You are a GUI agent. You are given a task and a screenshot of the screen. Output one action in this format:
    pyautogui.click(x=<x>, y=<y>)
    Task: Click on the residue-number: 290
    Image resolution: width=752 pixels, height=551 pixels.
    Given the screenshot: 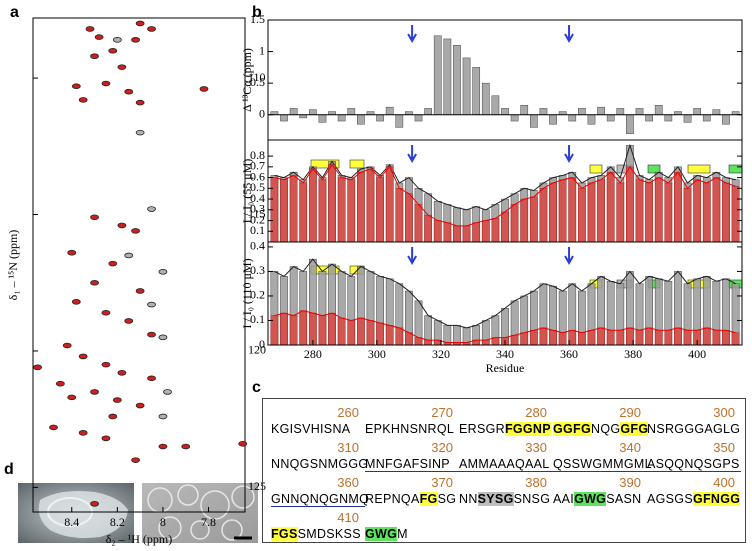 What is the action you would take?
    pyautogui.click(x=630, y=412)
    